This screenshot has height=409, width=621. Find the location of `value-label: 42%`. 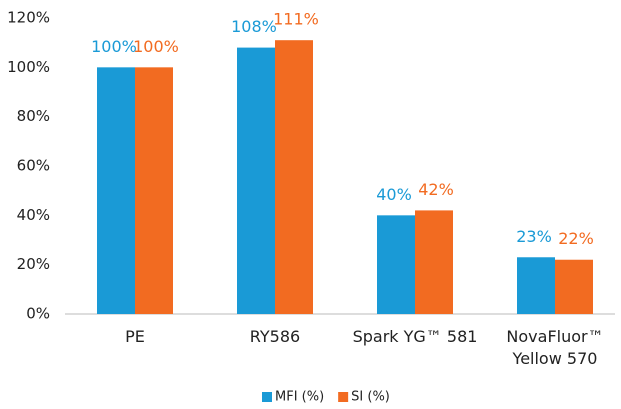

value-label: 42% is located at coordinates (436, 189).